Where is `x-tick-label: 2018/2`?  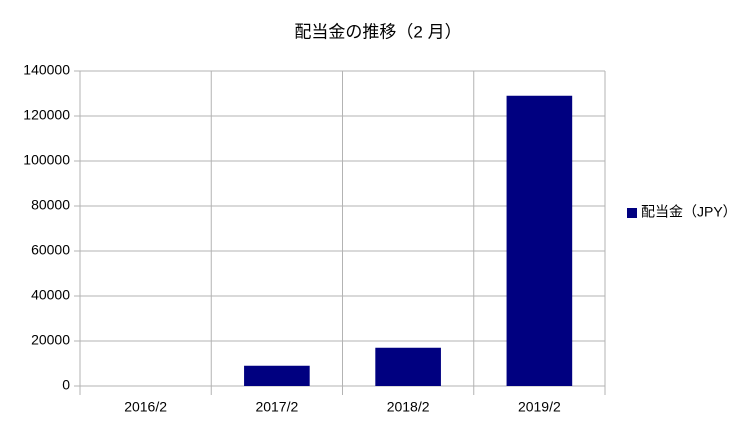
x-tick-label: 2018/2 is located at coordinates (408, 407).